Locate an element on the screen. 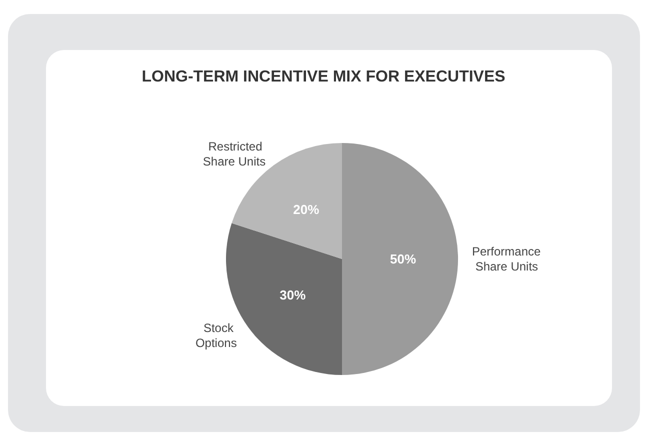  slice-label: Performance Share Units is located at coordinates (507, 259).